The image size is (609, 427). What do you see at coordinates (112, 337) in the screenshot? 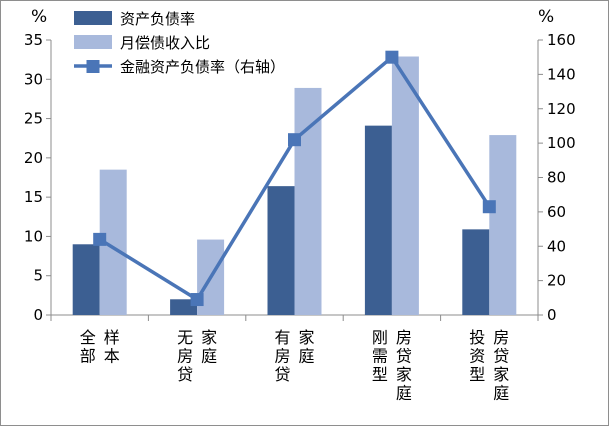
I see `category-label-char: 样` at bounding box center [112, 337].